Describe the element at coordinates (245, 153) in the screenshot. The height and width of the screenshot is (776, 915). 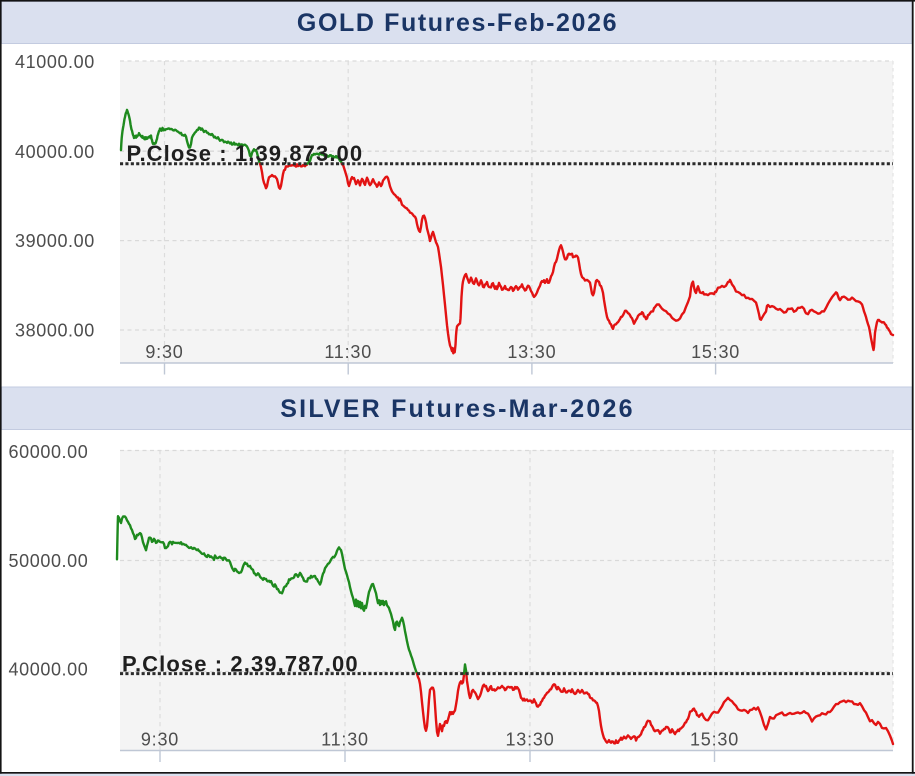
I see `svg-text: P.Close : 1,39,873.00` at that location.